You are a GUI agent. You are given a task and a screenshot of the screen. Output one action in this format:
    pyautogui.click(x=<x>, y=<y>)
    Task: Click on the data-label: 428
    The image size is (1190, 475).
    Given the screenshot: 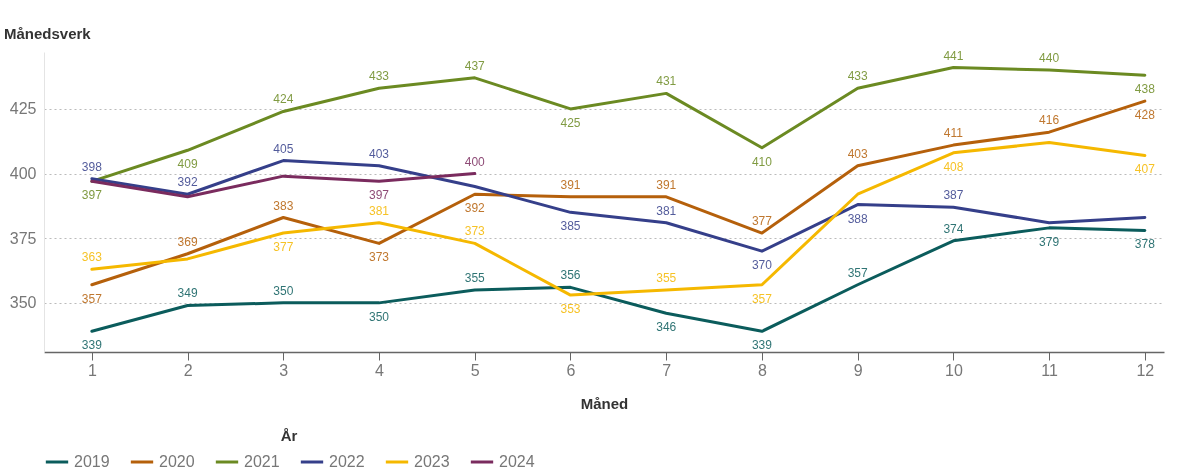 What is the action you would take?
    pyautogui.click(x=1145, y=115)
    